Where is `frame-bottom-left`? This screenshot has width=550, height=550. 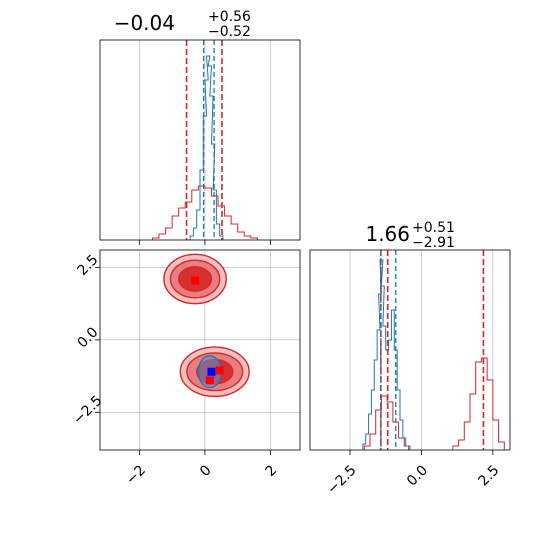 frame-bottom-left is located at coordinates (200, 350).